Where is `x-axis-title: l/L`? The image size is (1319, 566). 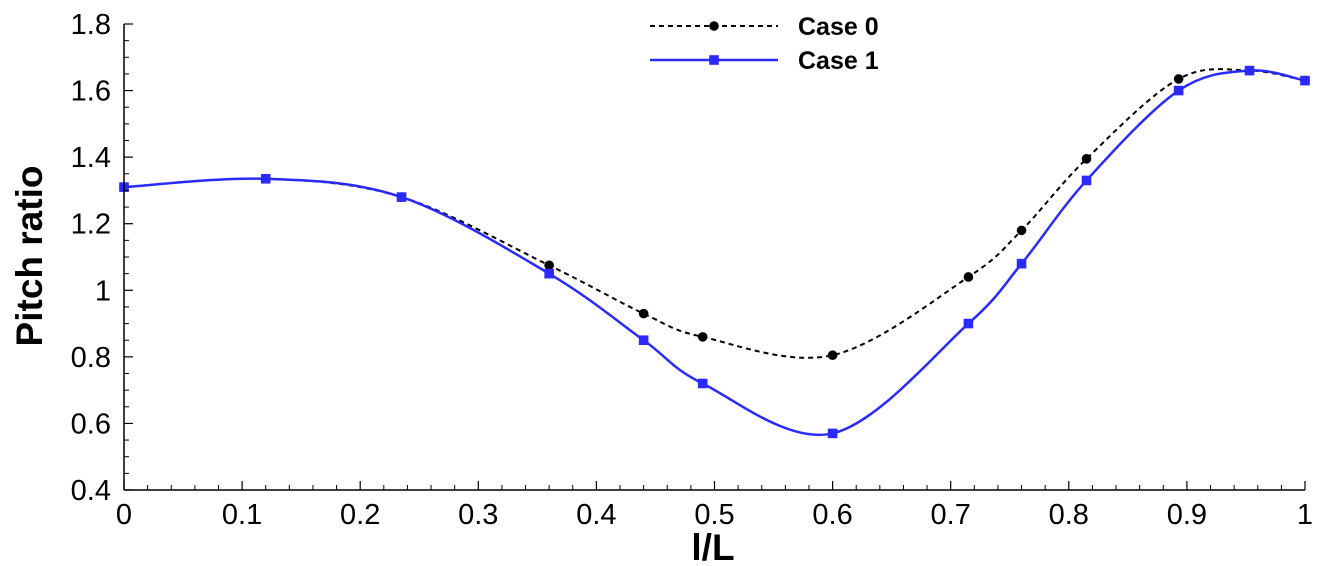 x-axis-title: l/L is located at coordinates (712, 546).